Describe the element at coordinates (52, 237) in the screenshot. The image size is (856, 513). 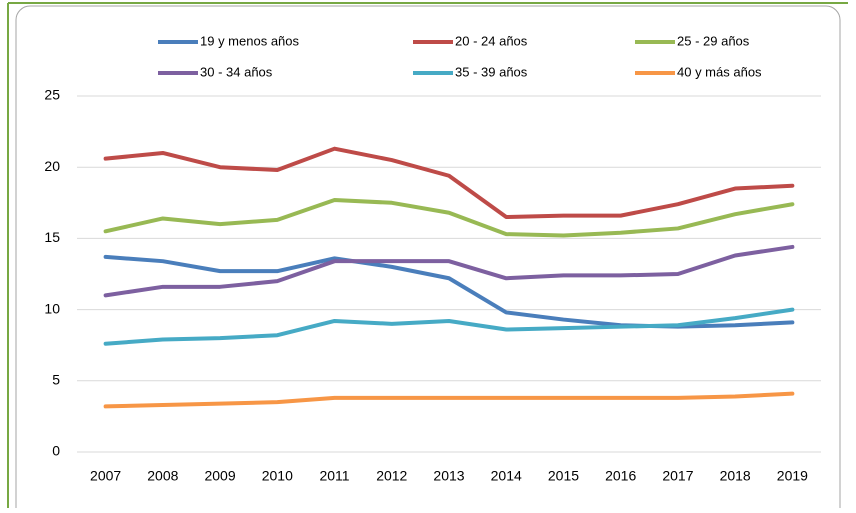
I see `y-tick-label: 15` at that location.